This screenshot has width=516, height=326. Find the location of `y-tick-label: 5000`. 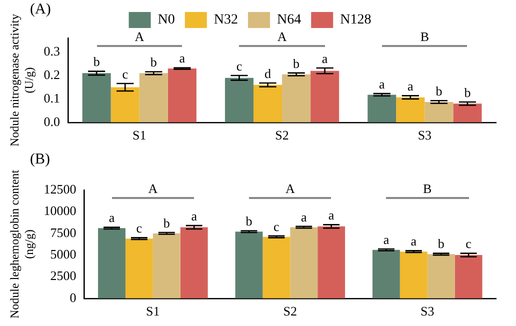

y-tick-label: 5000 is located at coordinates (63, 254).